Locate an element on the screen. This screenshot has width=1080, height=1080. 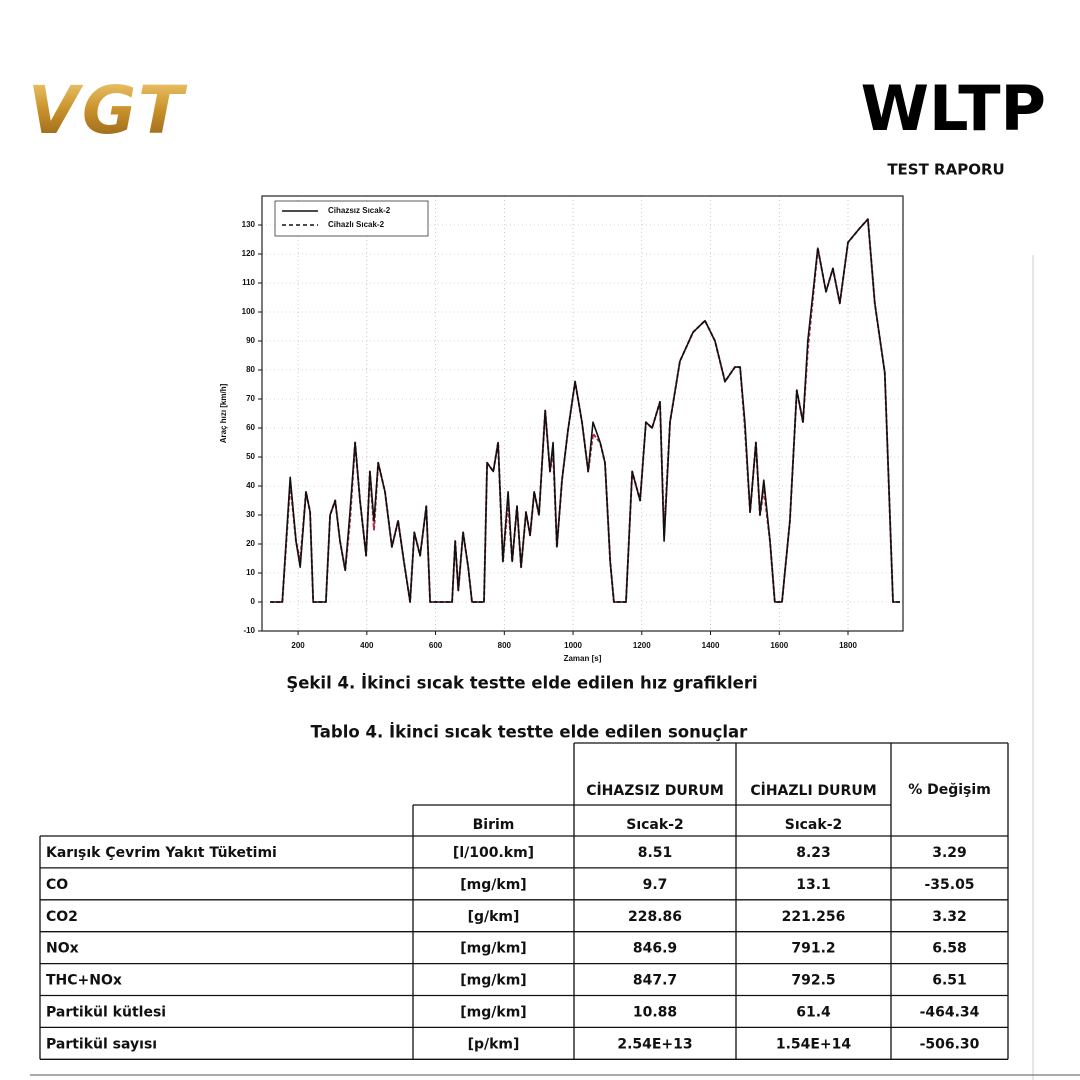
y-tick-label: -10 is located at coordinates (249, 630).